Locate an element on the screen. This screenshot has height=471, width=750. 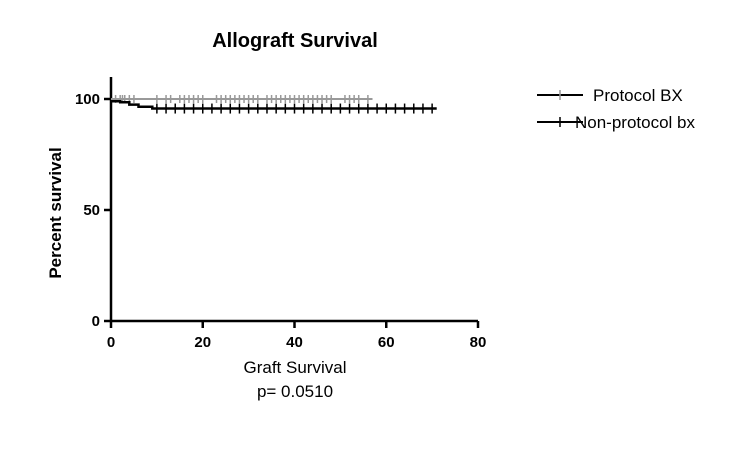
chart-title: Allograft Survival is located at coordinates (295, 41).